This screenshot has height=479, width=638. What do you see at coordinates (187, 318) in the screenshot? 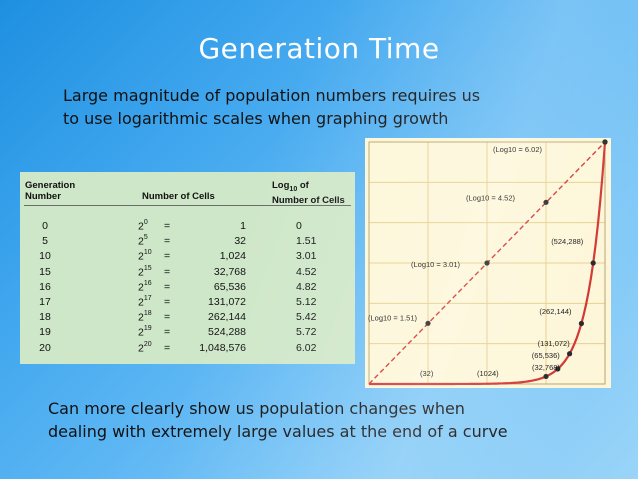
I see `table-row: 18 218 = 262,144 5.42` at bounding box center [187, 318].